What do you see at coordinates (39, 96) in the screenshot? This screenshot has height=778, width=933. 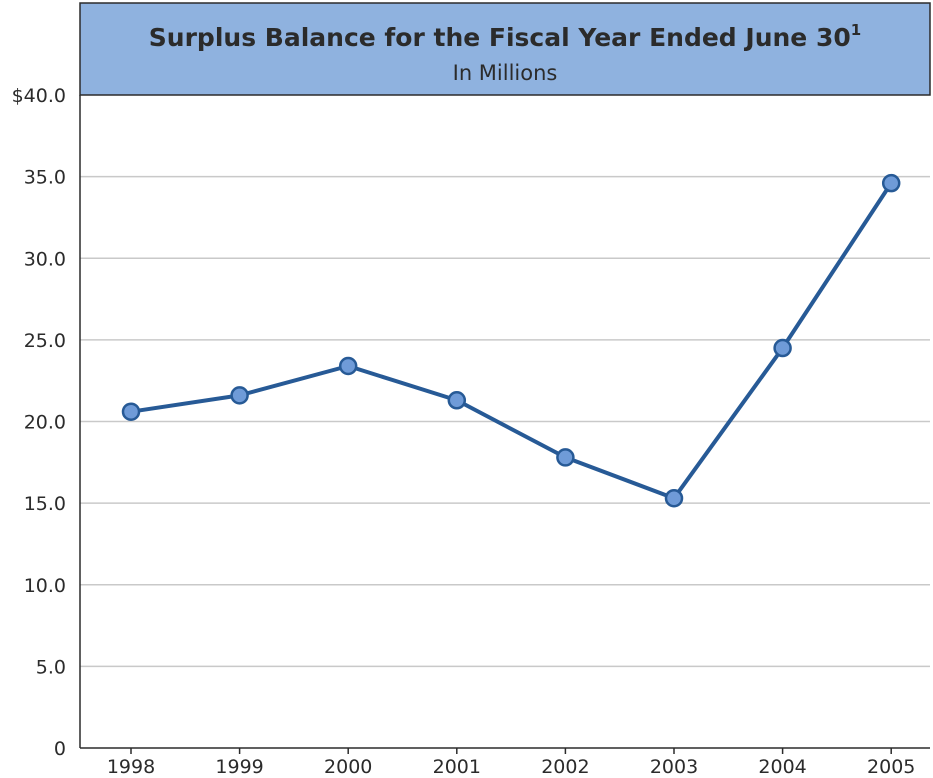 I see `y-tick-label-40: $40.0` at bounding box center [39, 96].